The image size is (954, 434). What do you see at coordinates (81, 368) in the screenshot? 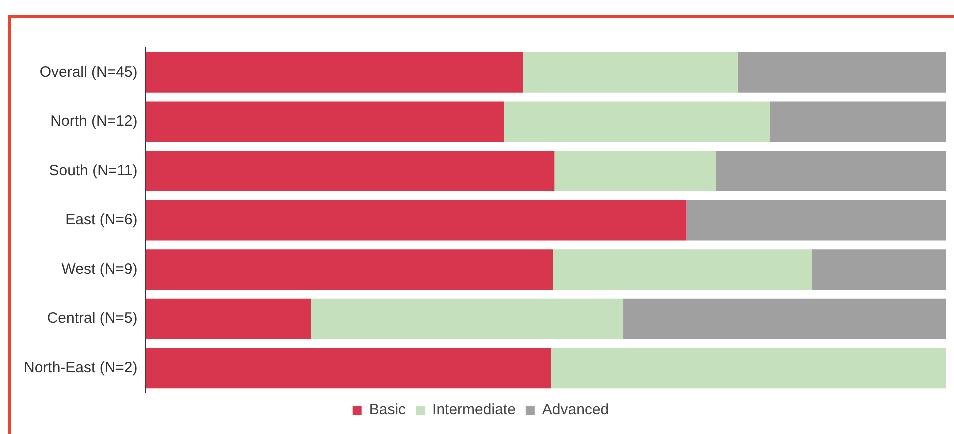
I see `y-tick-label: North-East (N=2)` at bounding box center [81, 368].